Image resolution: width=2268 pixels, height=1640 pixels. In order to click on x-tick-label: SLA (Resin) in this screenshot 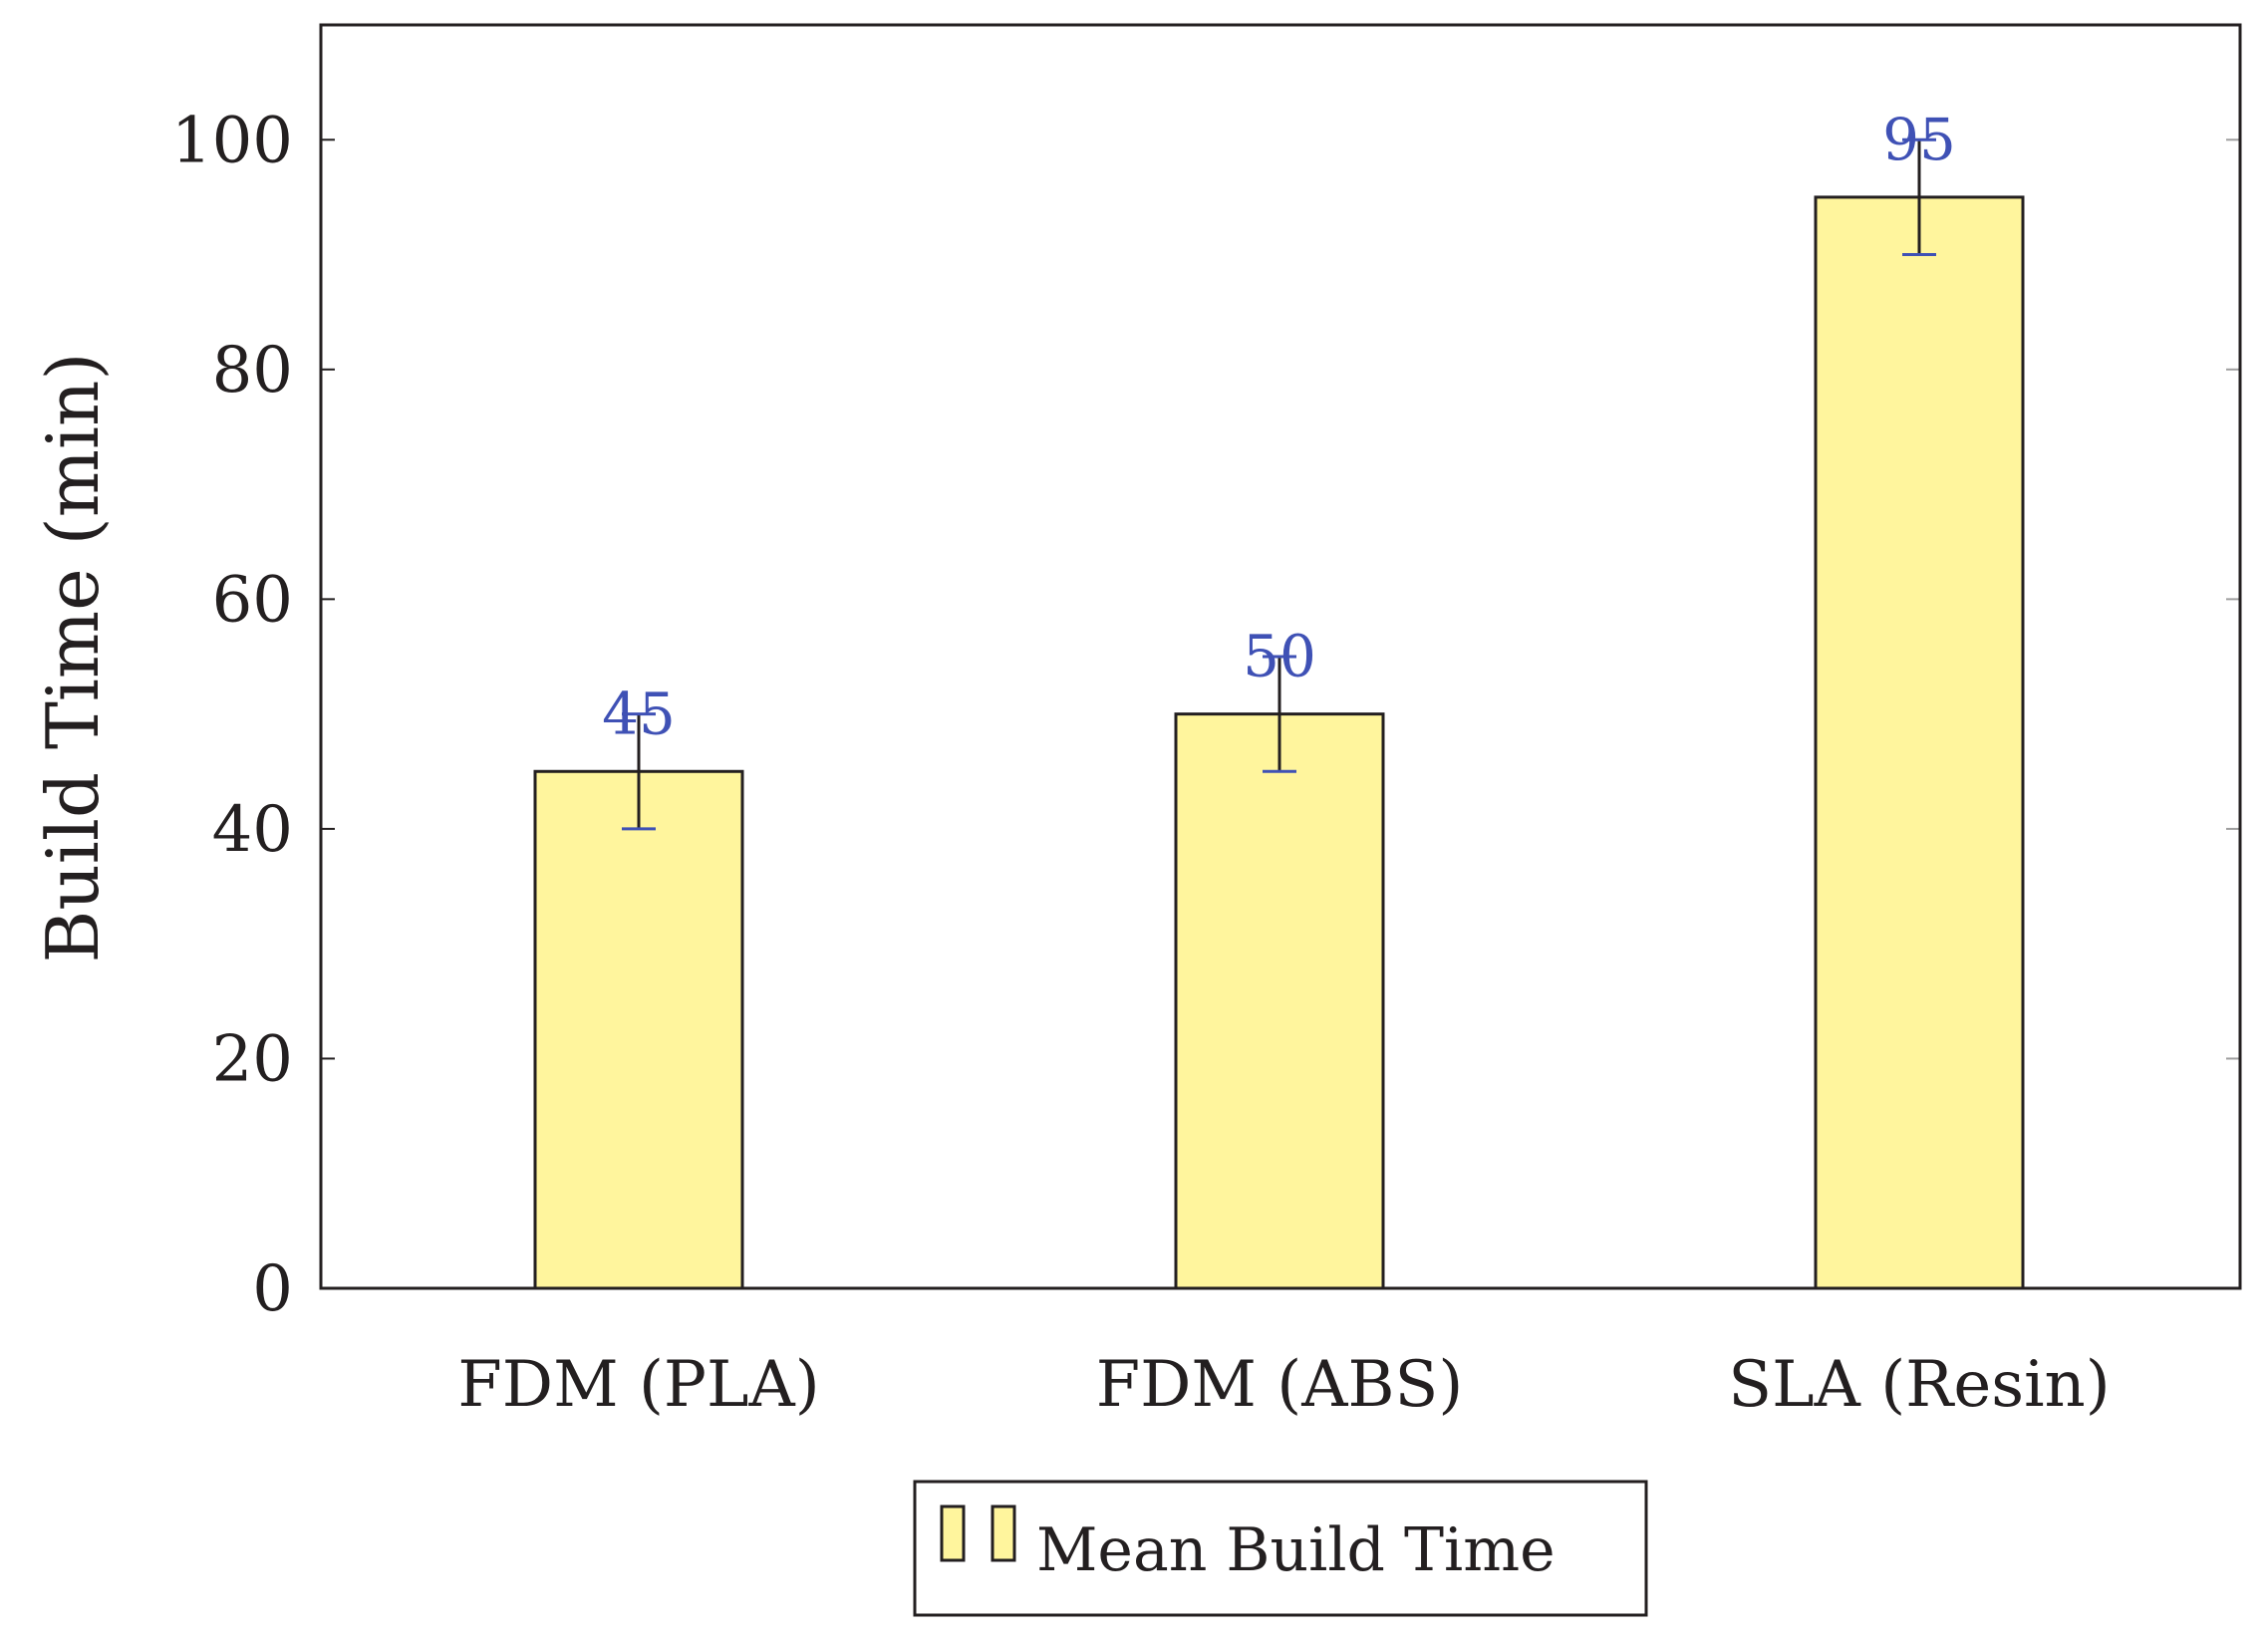, I will do `click(1919, 1385)`.